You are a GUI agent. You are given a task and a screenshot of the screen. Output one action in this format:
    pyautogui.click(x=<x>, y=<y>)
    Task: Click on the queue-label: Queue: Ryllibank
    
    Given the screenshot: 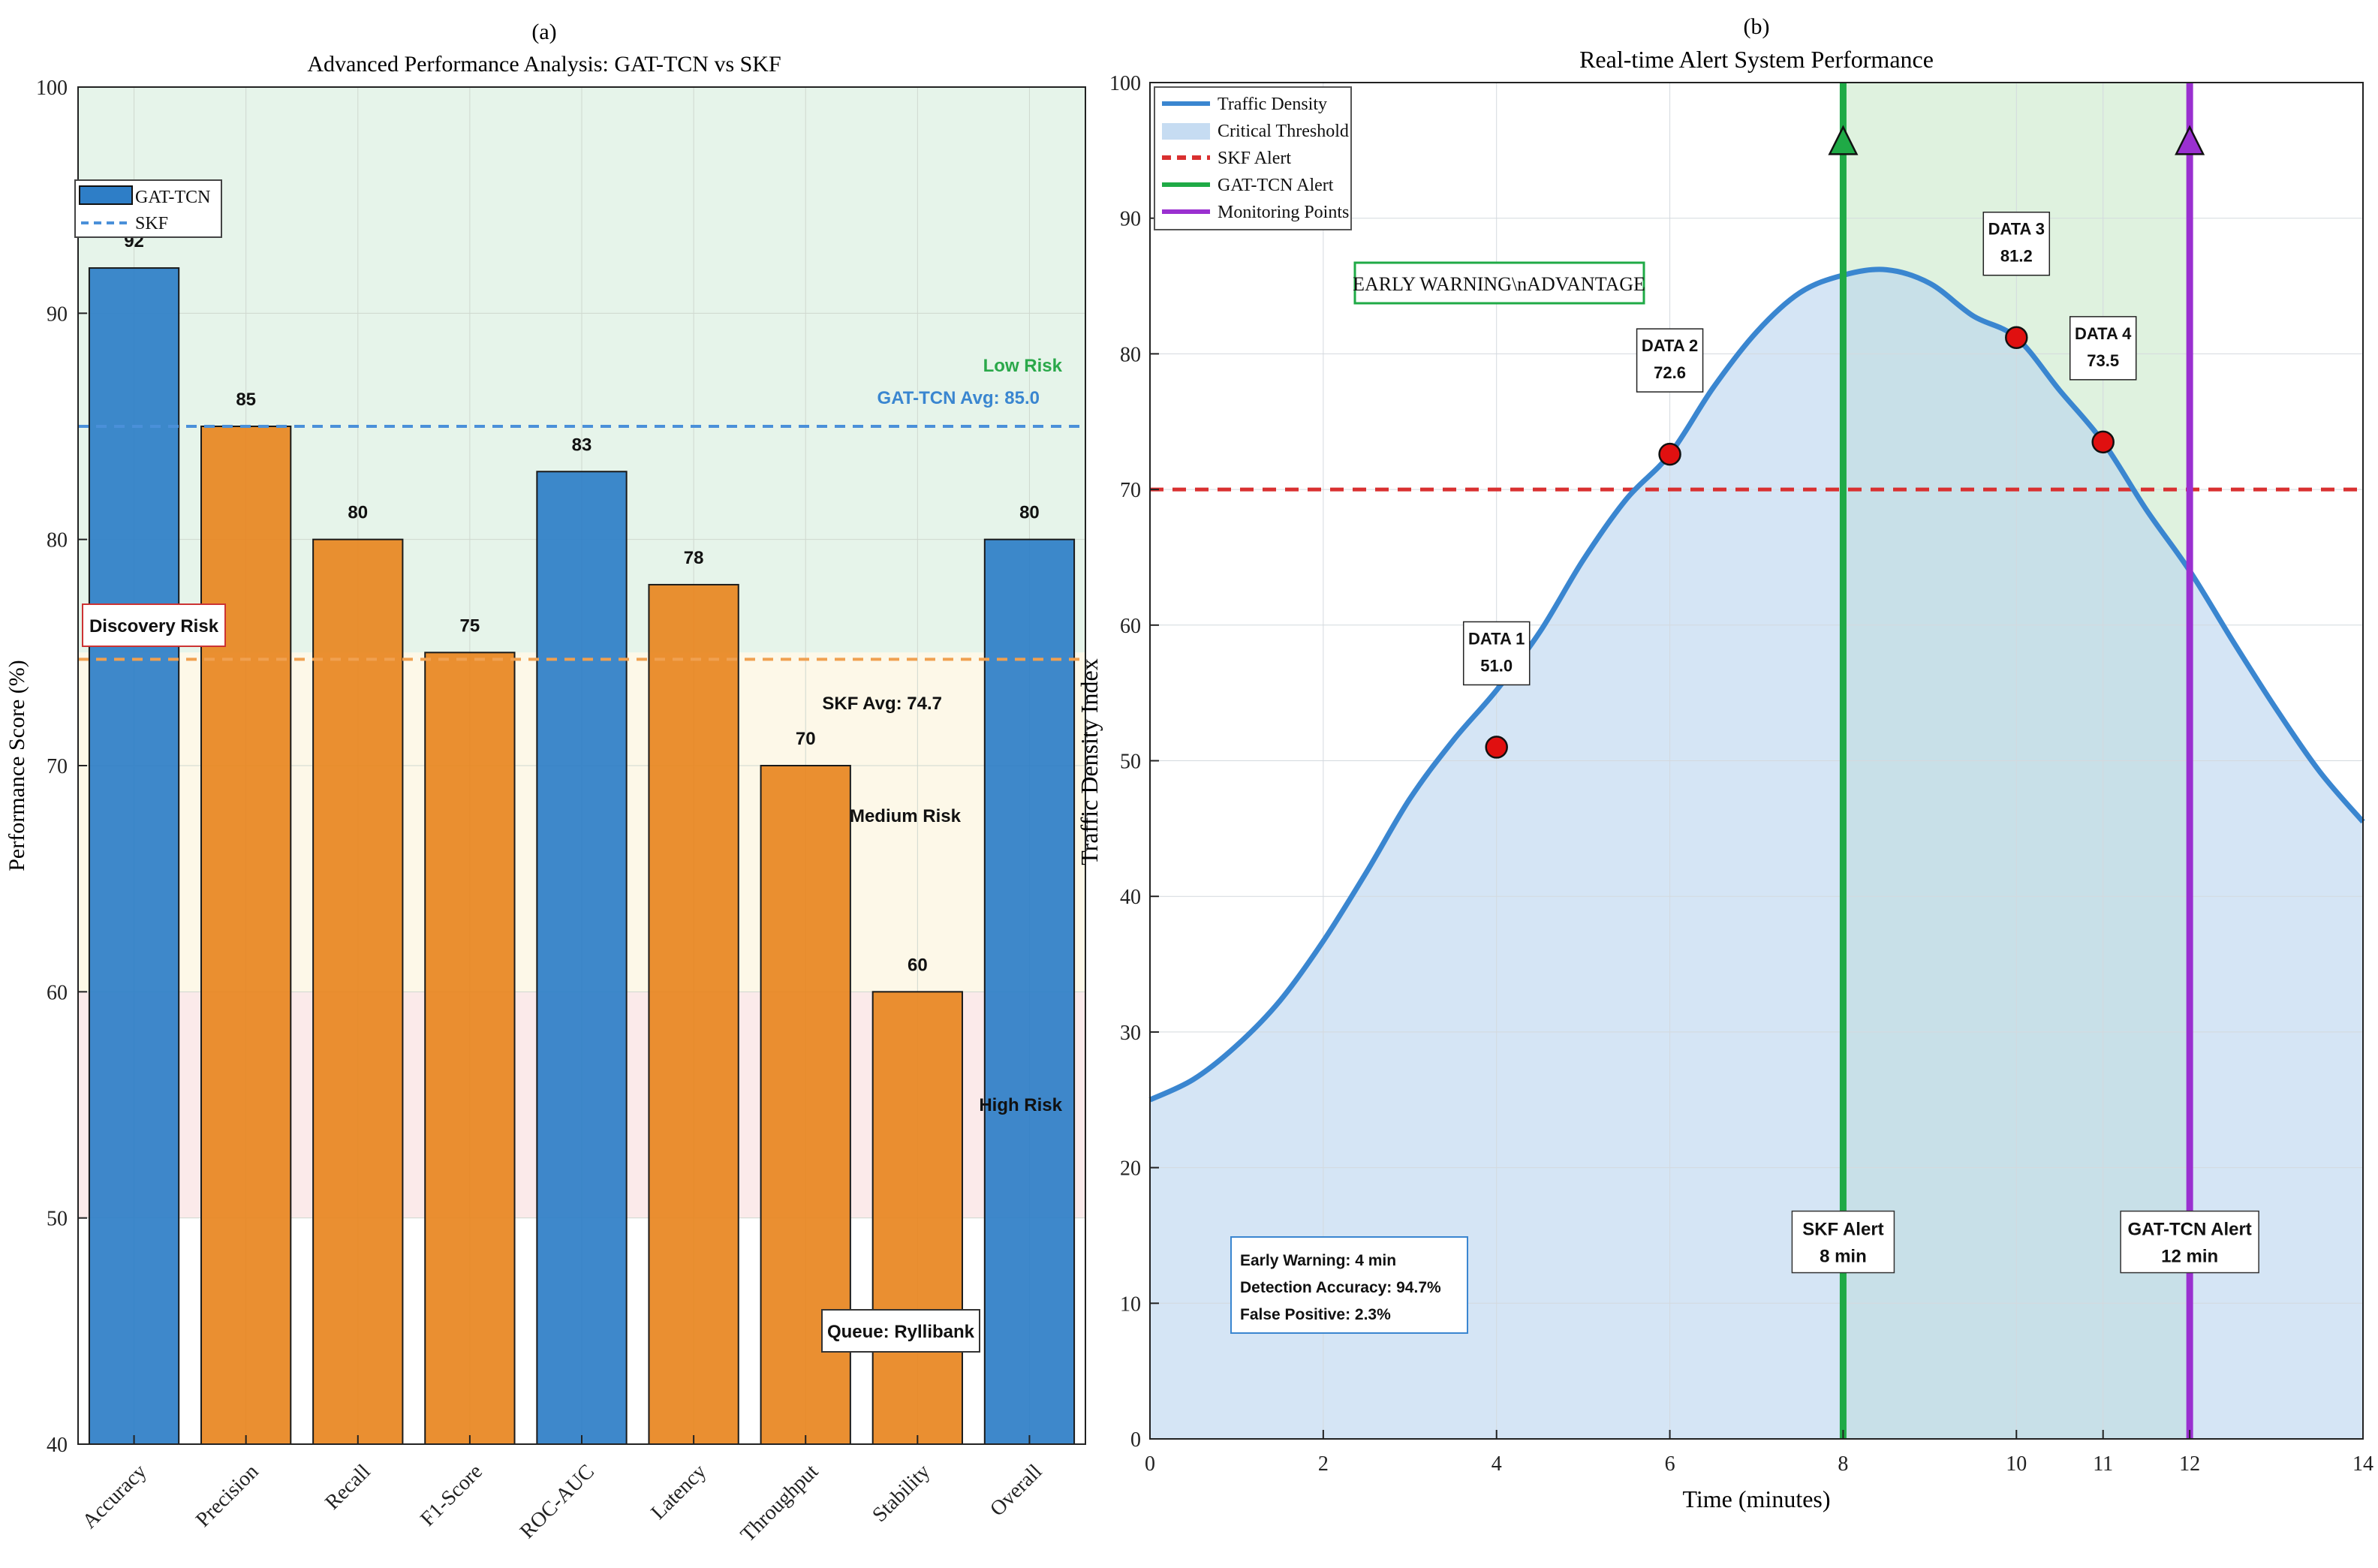 What is the action you would take?
    pyautogui.click(x=901, y=1332)
    